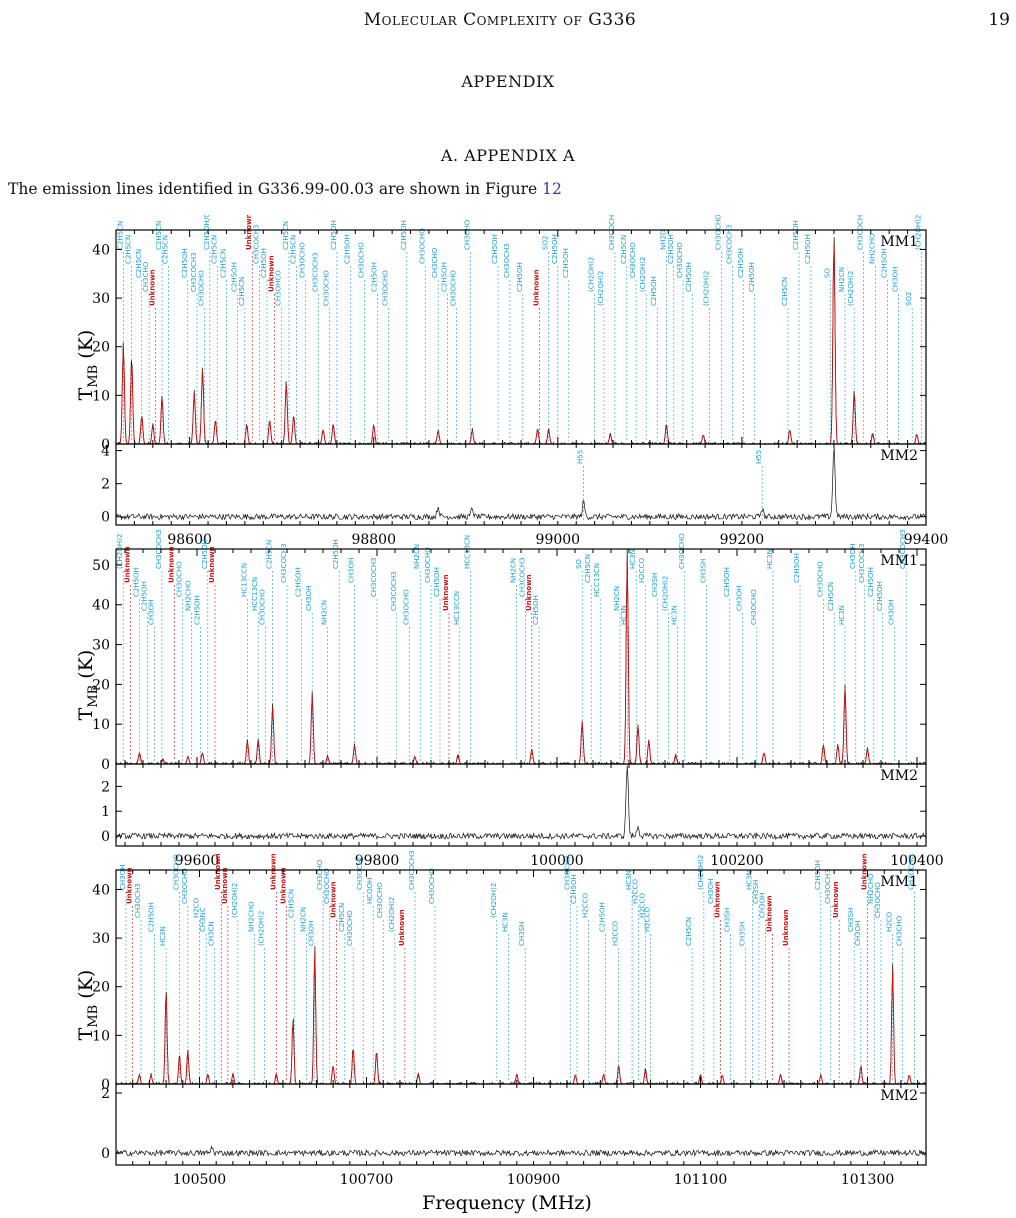 The height and width of the screenshot is (1218, 1016). What do you see at coordinates (581, 457) in the screenshot?
I see `molecule-label: H55` at bounding box center [581, 457].